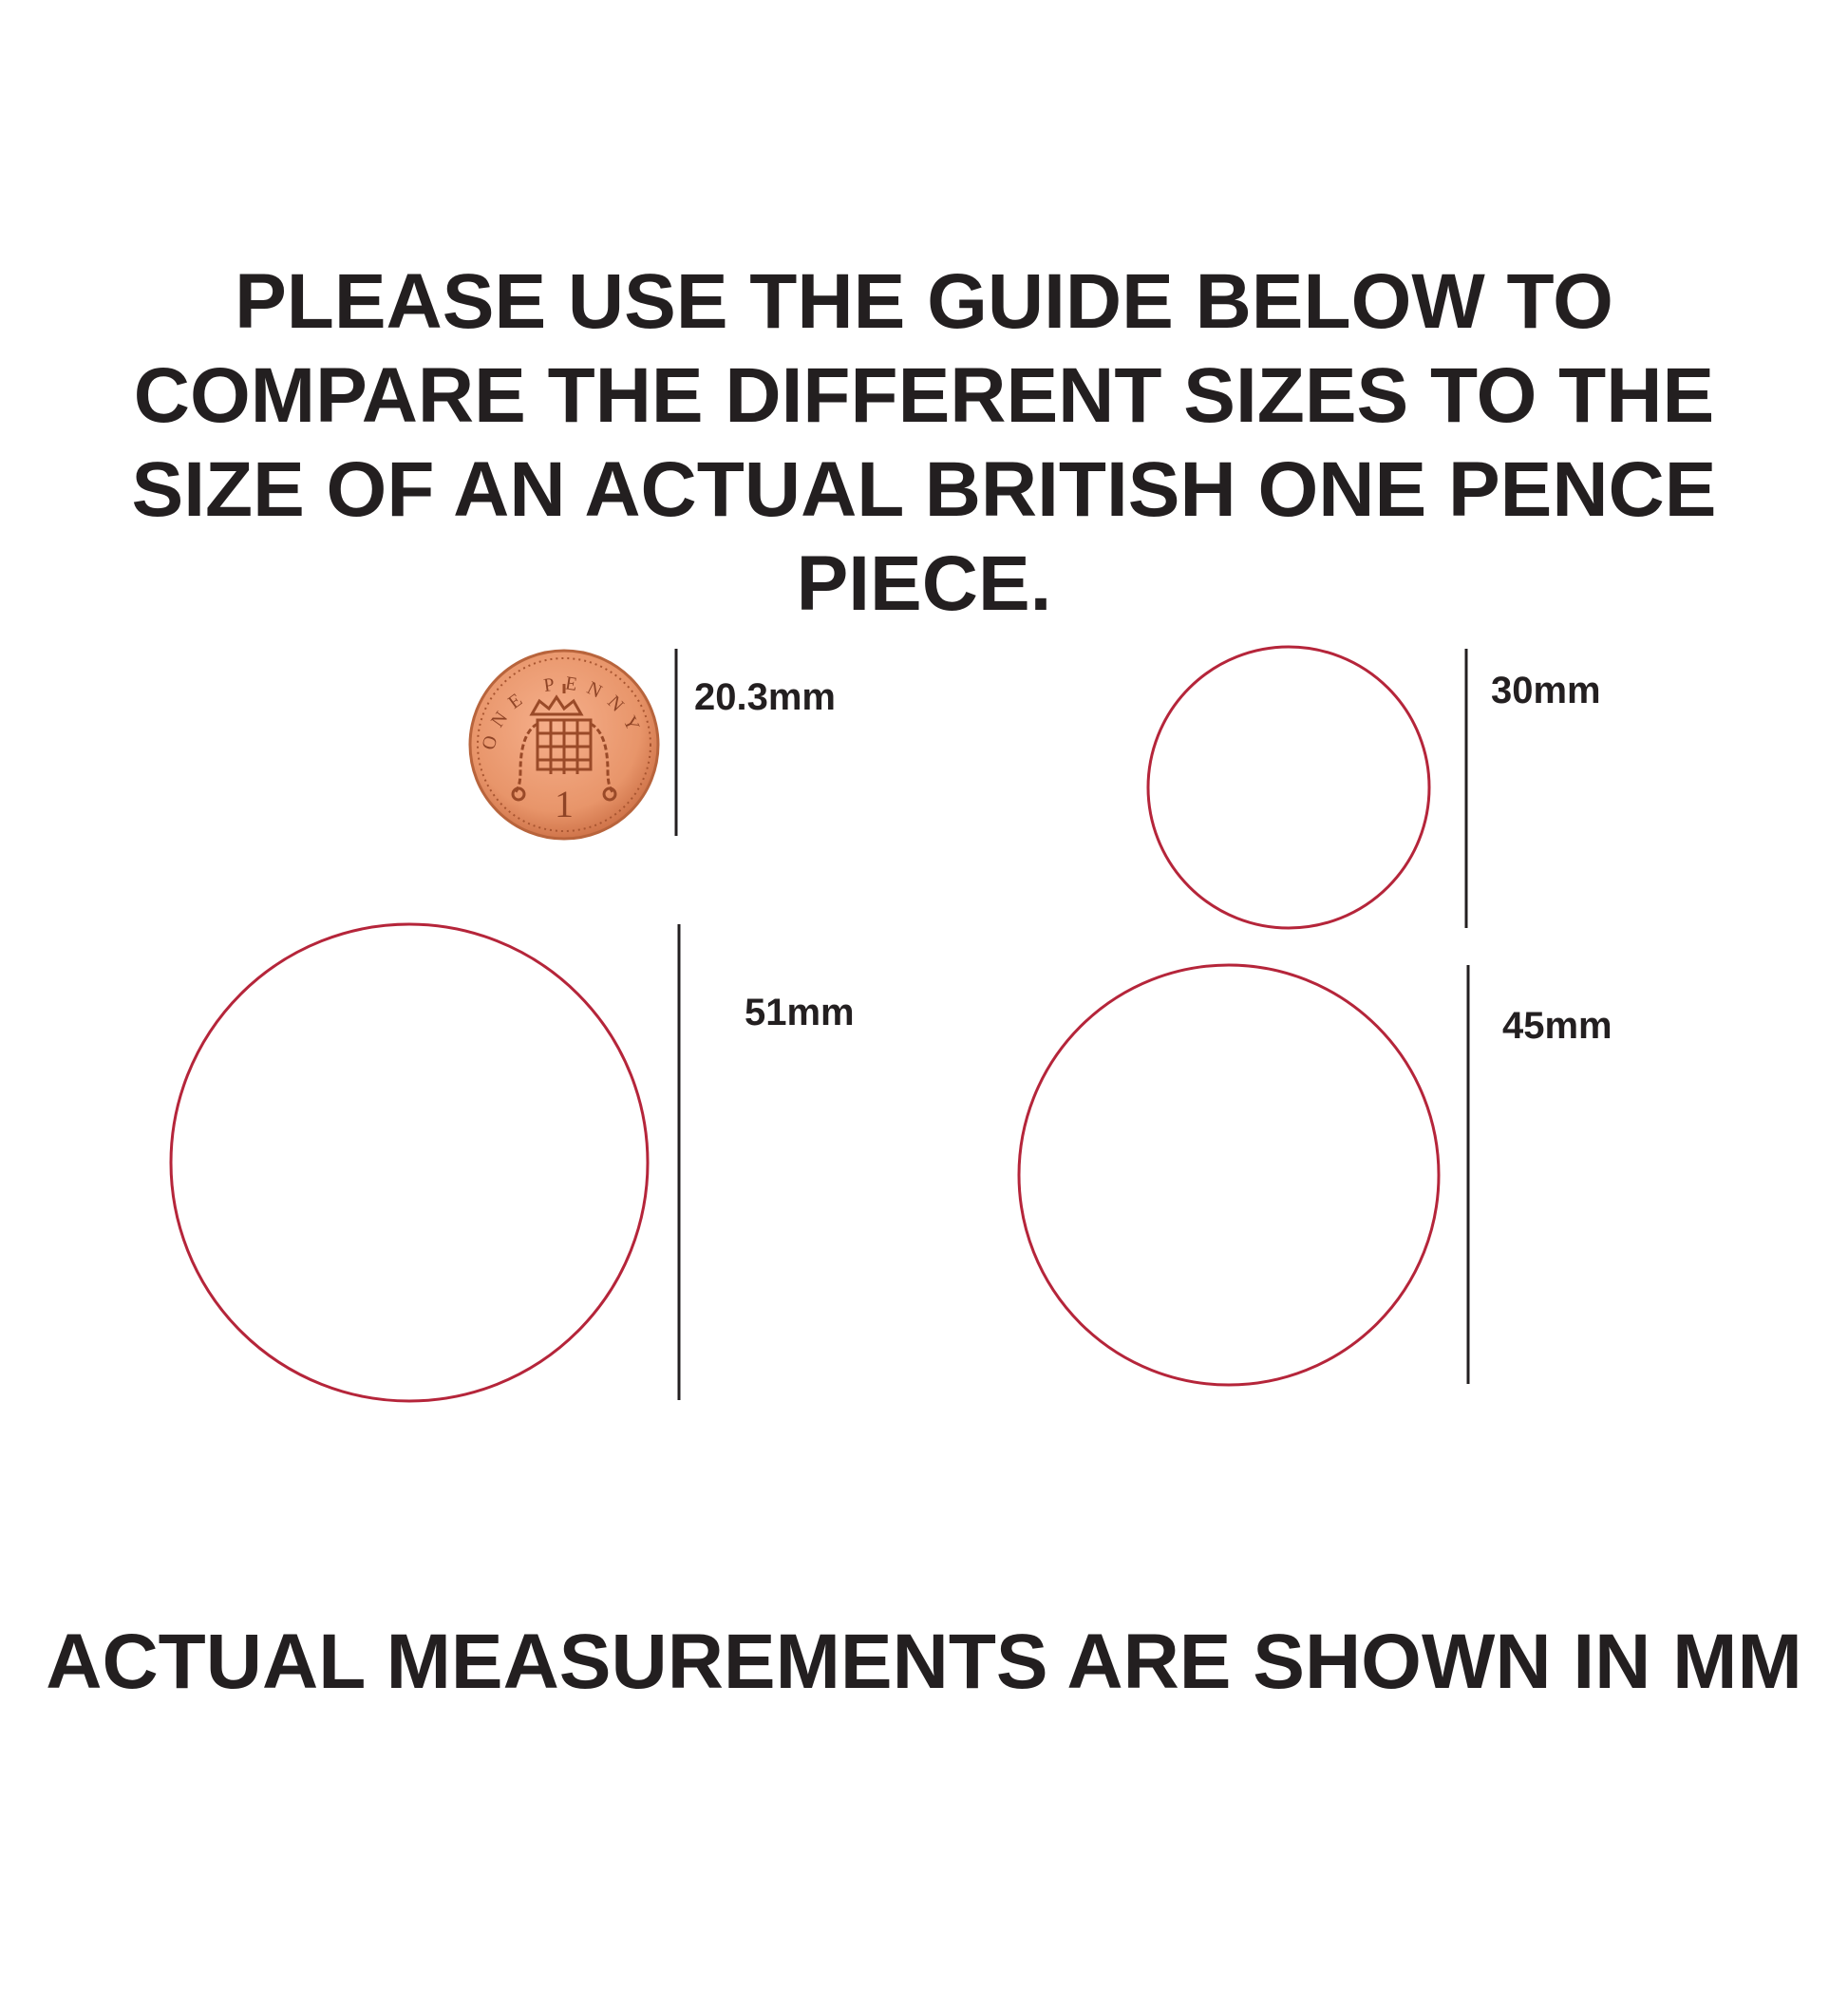 Image resolution: width=1848 pixels, height=1989 pixels. I want to click on heading-line: COMPARE THE DIFFERENT SIZES TO THE, so click(924, 395).